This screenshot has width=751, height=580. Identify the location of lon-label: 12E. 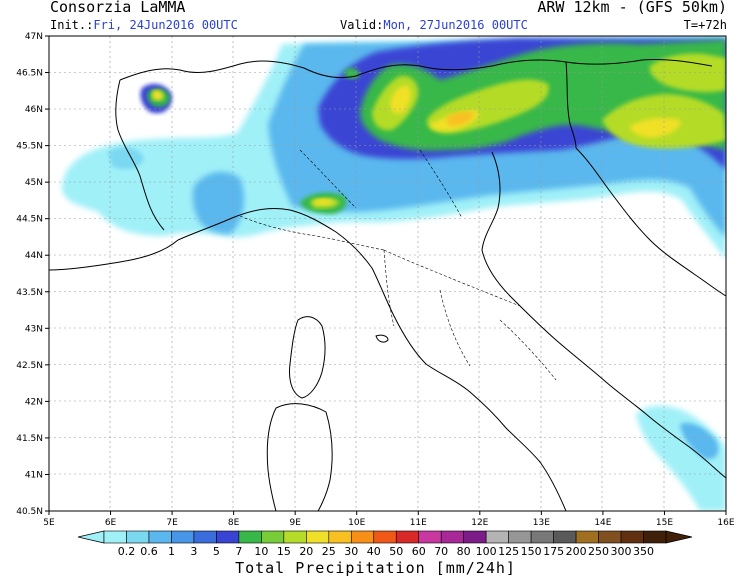
(479, 523).